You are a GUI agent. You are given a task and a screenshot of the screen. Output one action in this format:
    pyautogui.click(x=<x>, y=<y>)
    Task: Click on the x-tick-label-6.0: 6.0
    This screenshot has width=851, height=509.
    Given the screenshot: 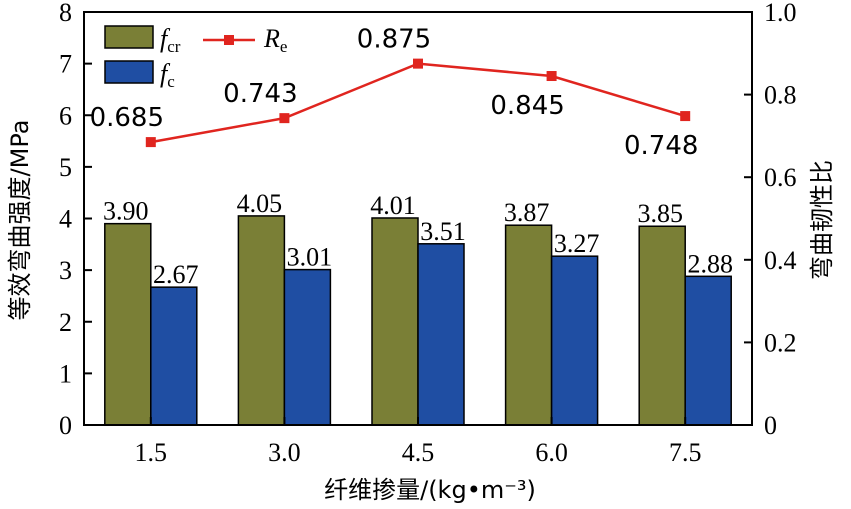 What is the action you would take?
    pyautogui.click(x=551, y=452)
    